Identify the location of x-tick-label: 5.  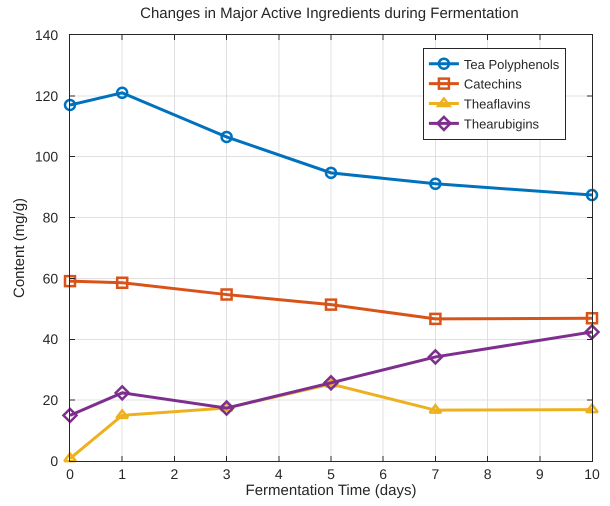
(331, 474).